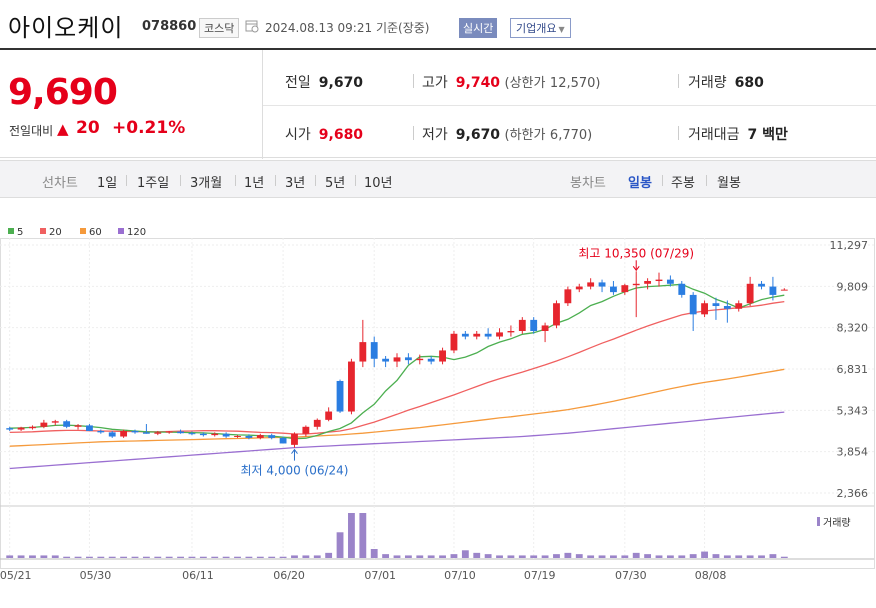  I want to click on period-tab-3m: 3개월, so click(206, 183).